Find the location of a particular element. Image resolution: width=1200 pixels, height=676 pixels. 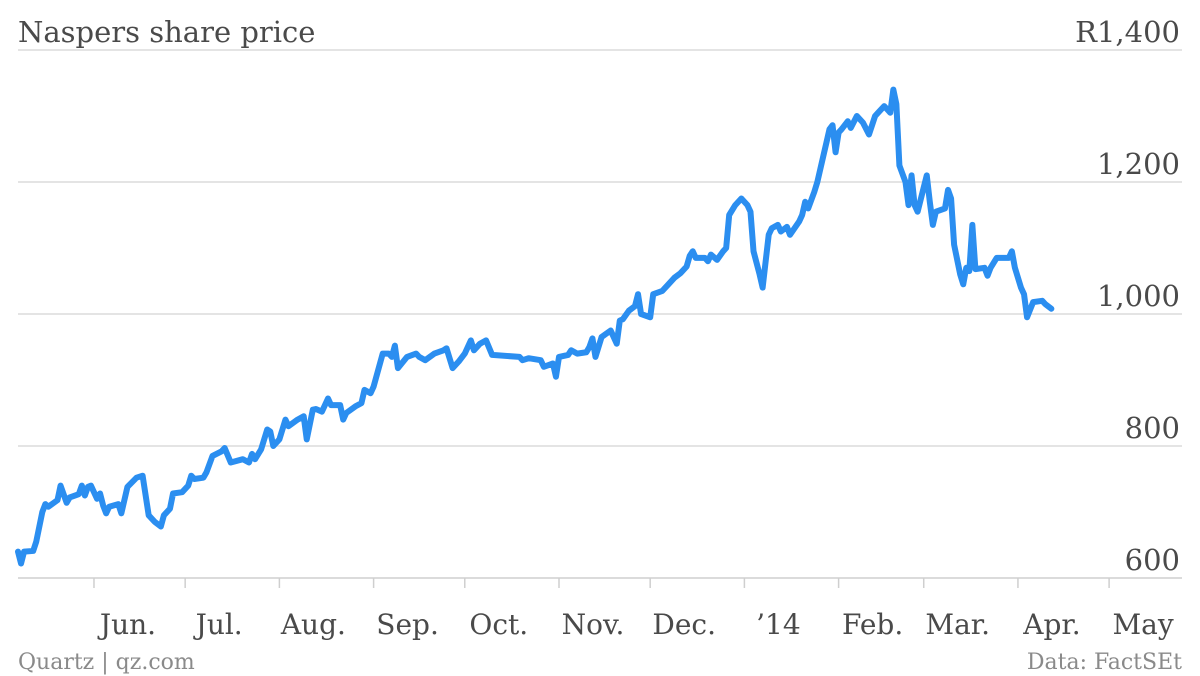

x-tick-label: Jul. is located at coordinates (218, 624).